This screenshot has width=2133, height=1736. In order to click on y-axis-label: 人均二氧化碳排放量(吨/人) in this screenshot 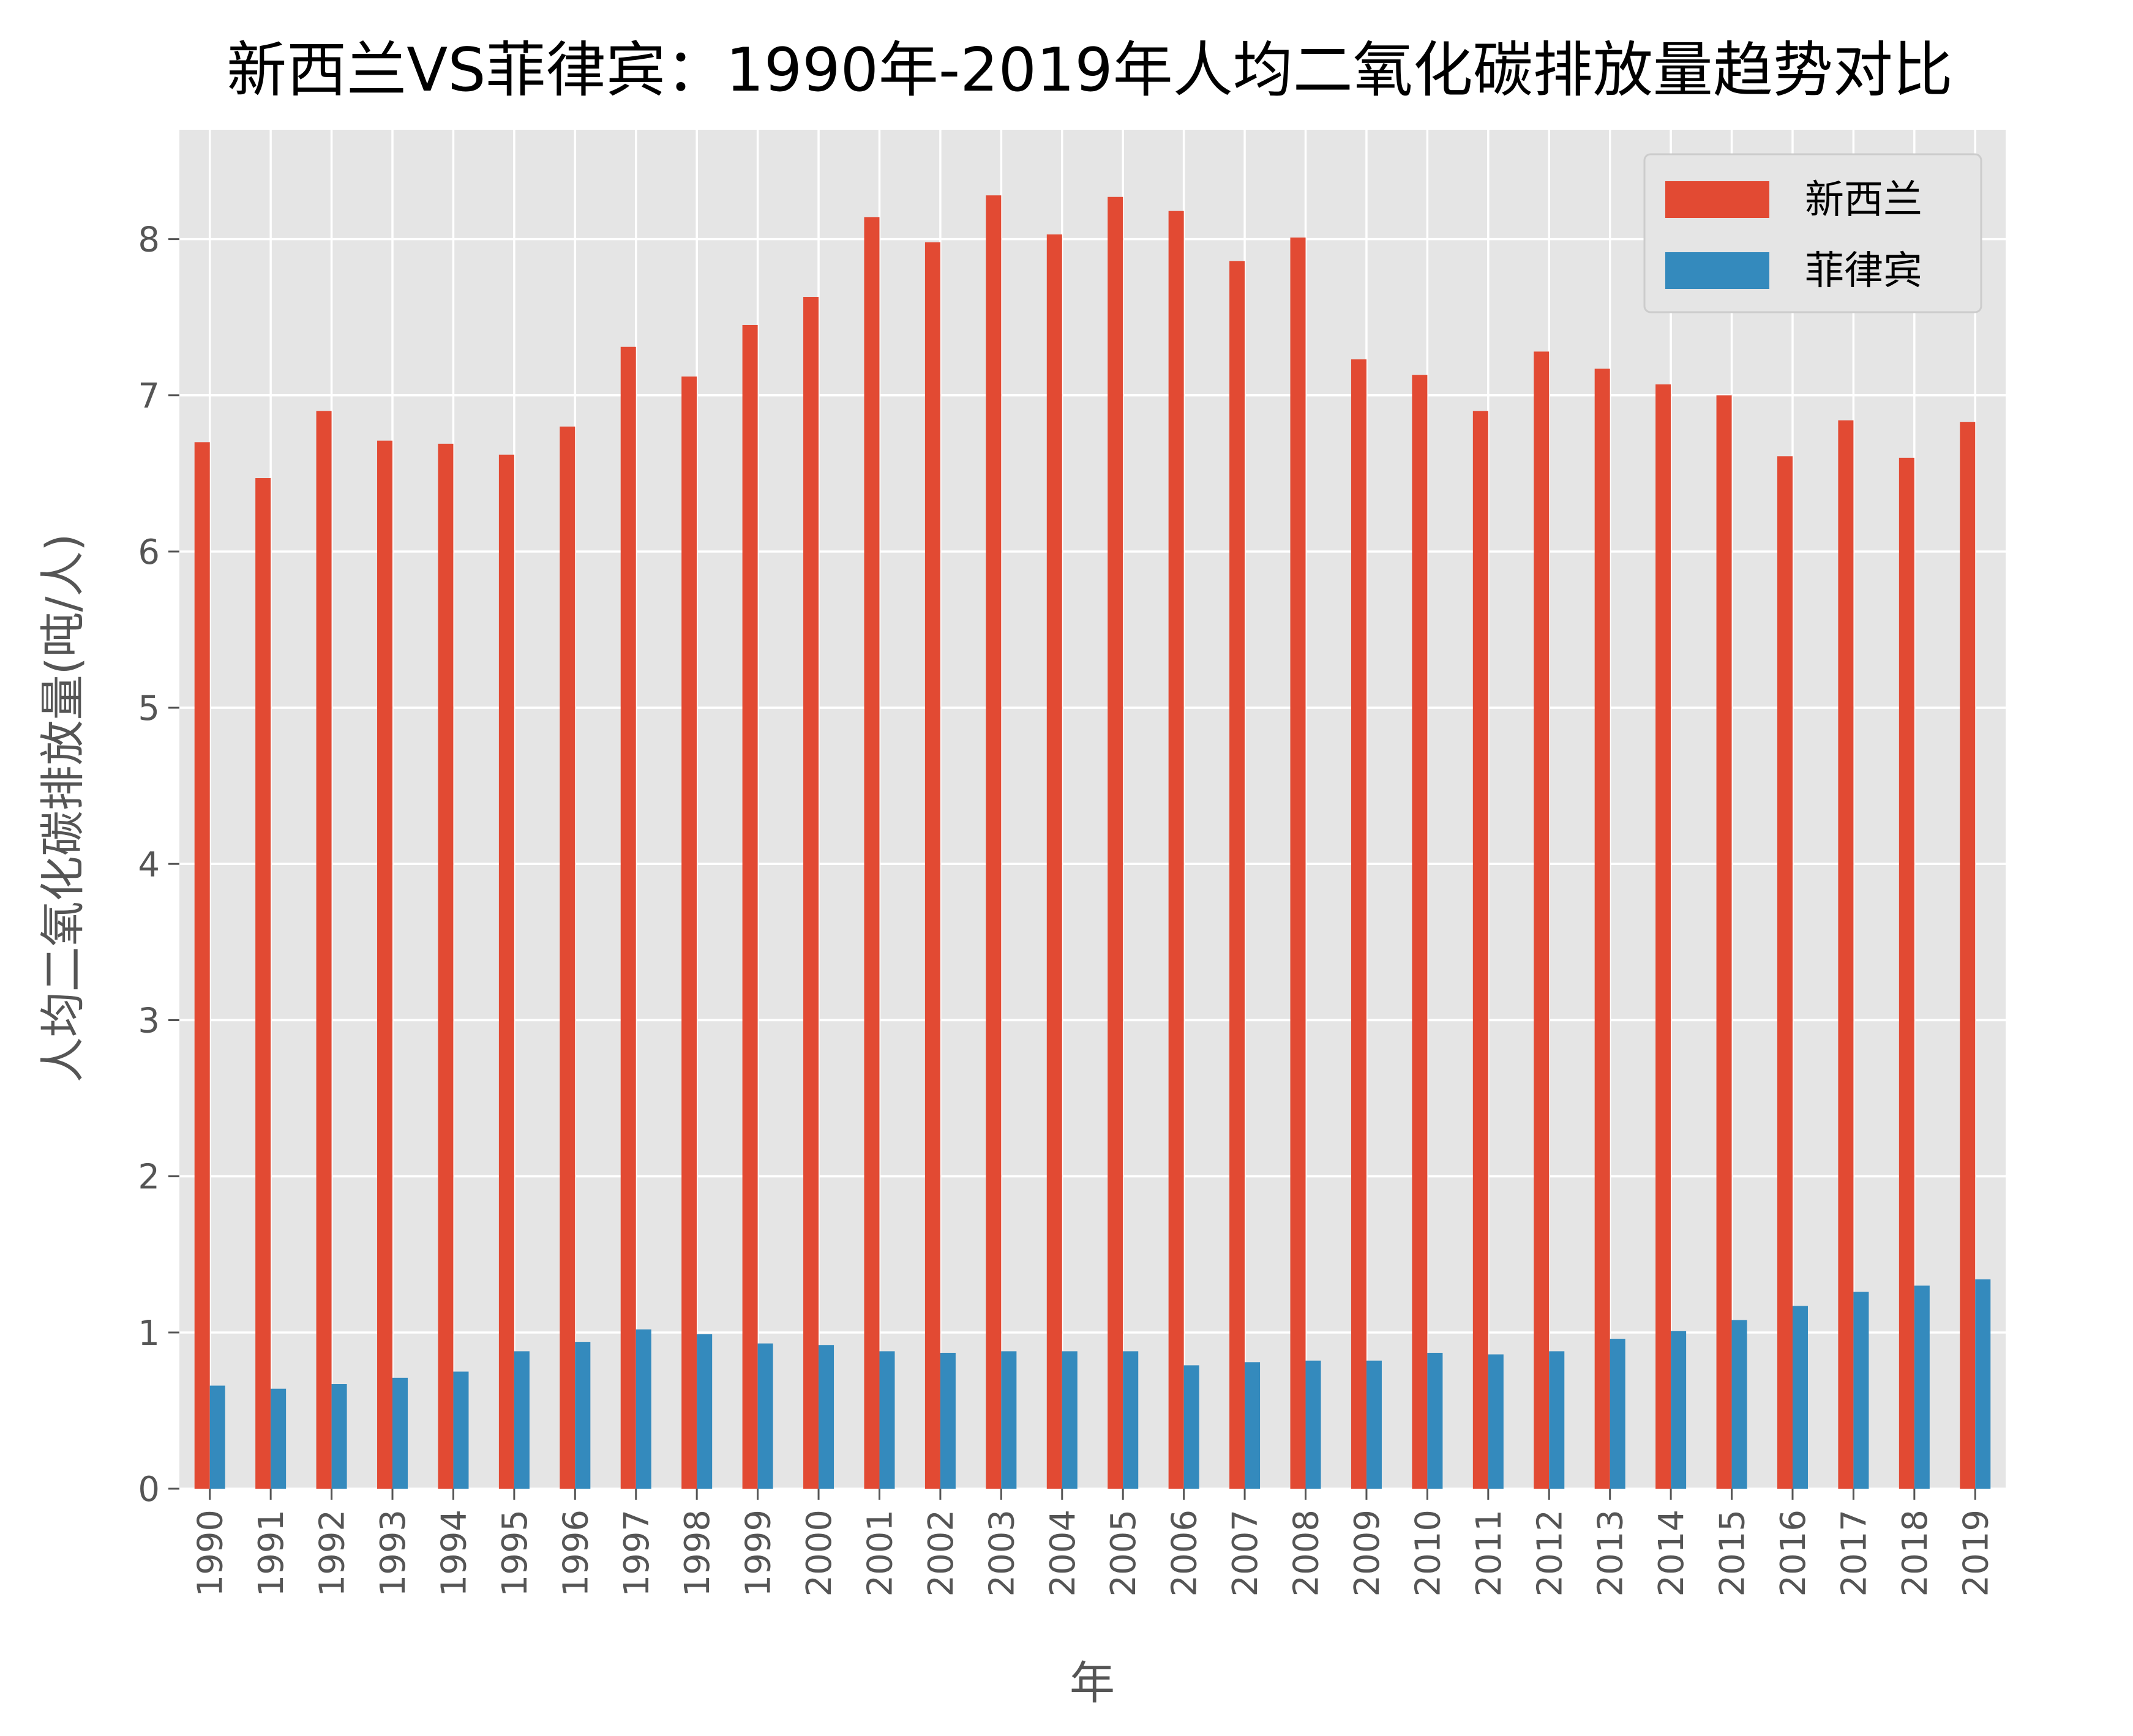, I will do `click(63, 808)`.